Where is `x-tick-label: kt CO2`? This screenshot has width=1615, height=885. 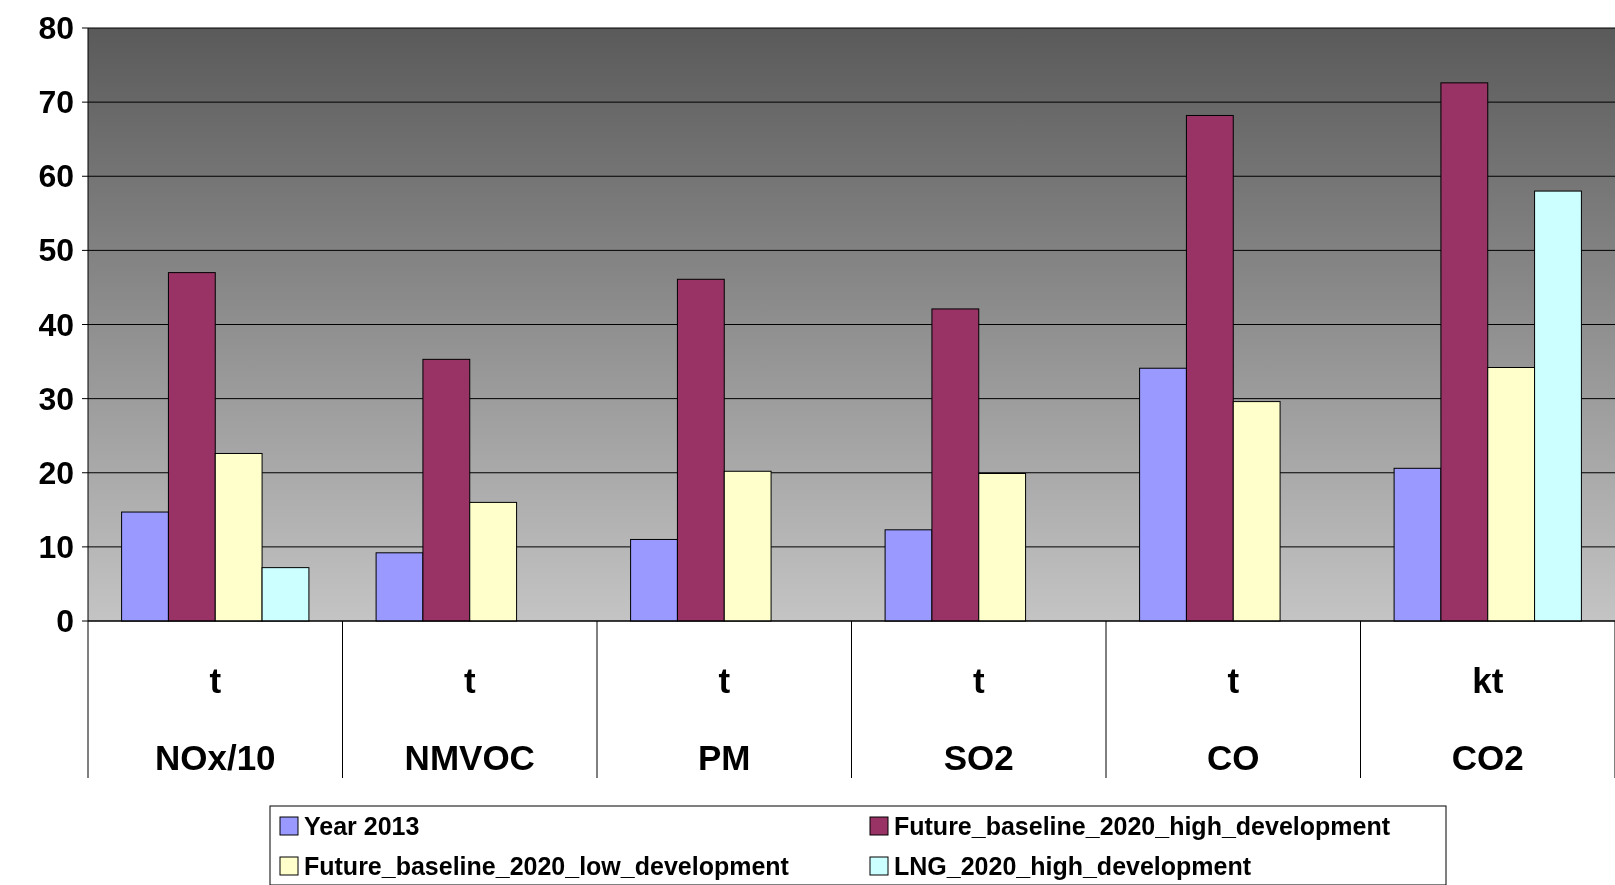
x-tick-label: kt CO2 is located at coordinates (1487, 718).